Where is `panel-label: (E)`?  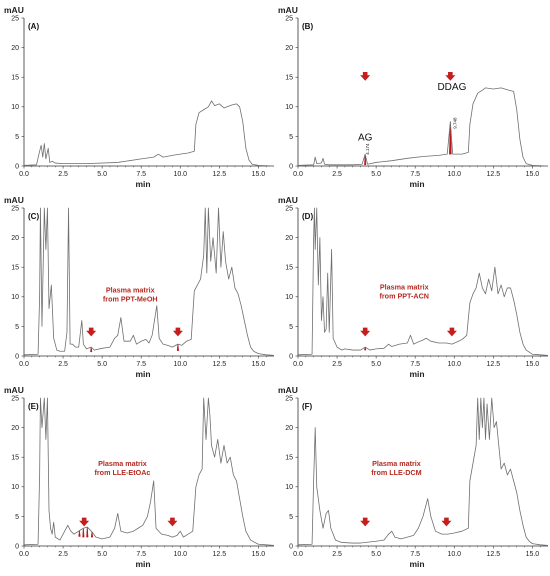
panel-label: (E) is located at coordinates (33, 406).